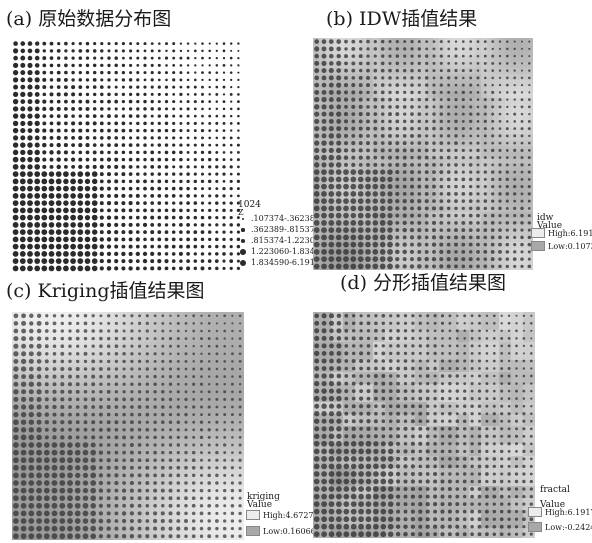  What do you see at coordinates (545, 218) in the screenshot?
I see `panel-b-legend-title: idw` at bounding box center [545, 218].